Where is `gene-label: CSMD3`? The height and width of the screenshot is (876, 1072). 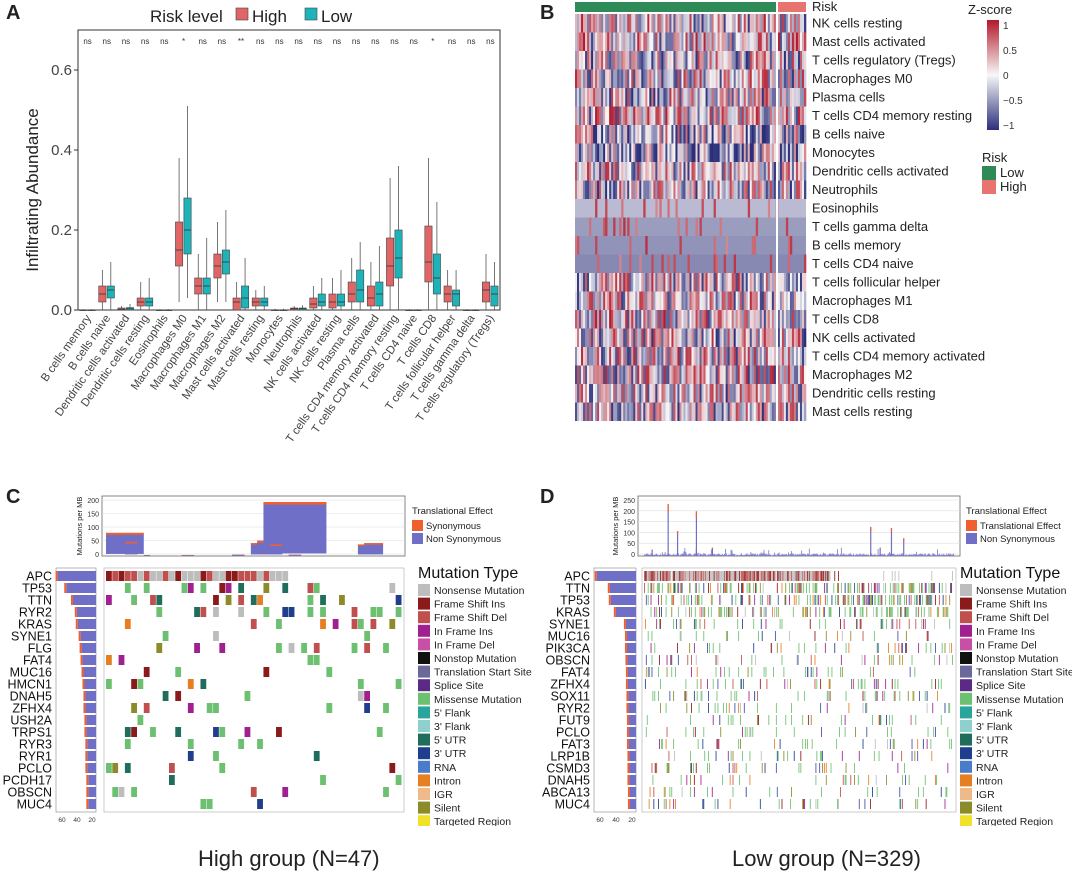 gene-label: CSMD3 is located at coordinates (568, 769).